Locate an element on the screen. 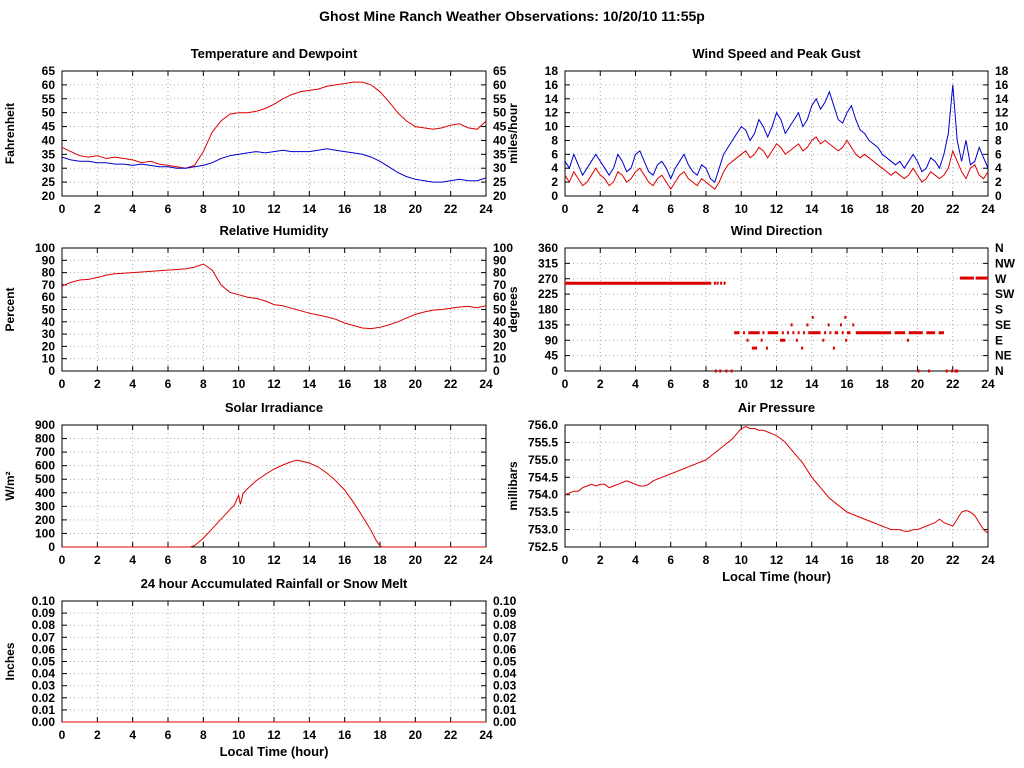 The image size is (1024, 768). svg-text: 754.0 is located at coordinates (543, 495).